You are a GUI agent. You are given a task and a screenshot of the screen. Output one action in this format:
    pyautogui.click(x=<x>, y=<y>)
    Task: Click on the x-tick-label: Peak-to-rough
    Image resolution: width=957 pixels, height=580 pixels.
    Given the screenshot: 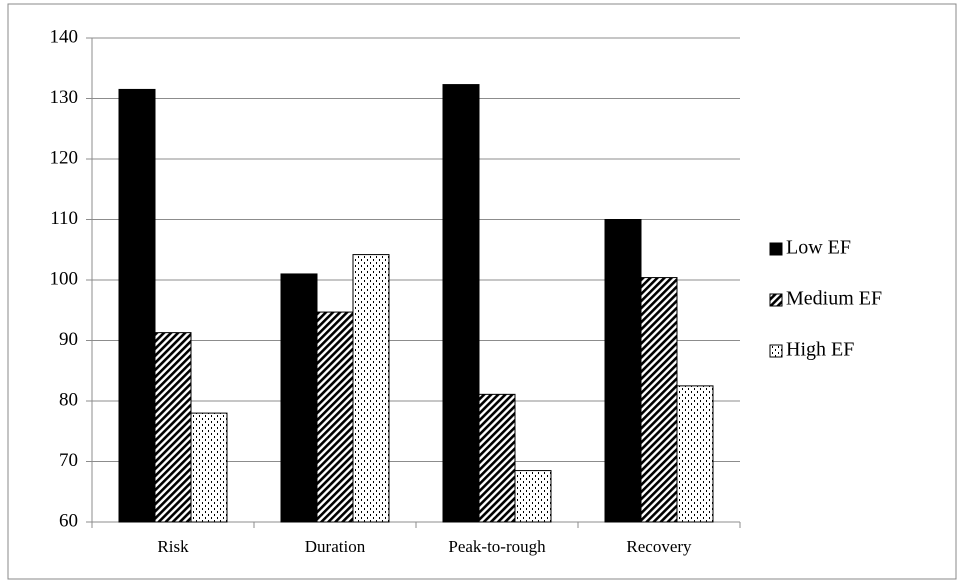 What is the action you would take?
    pyautogui.click(x=497, y=546)
    